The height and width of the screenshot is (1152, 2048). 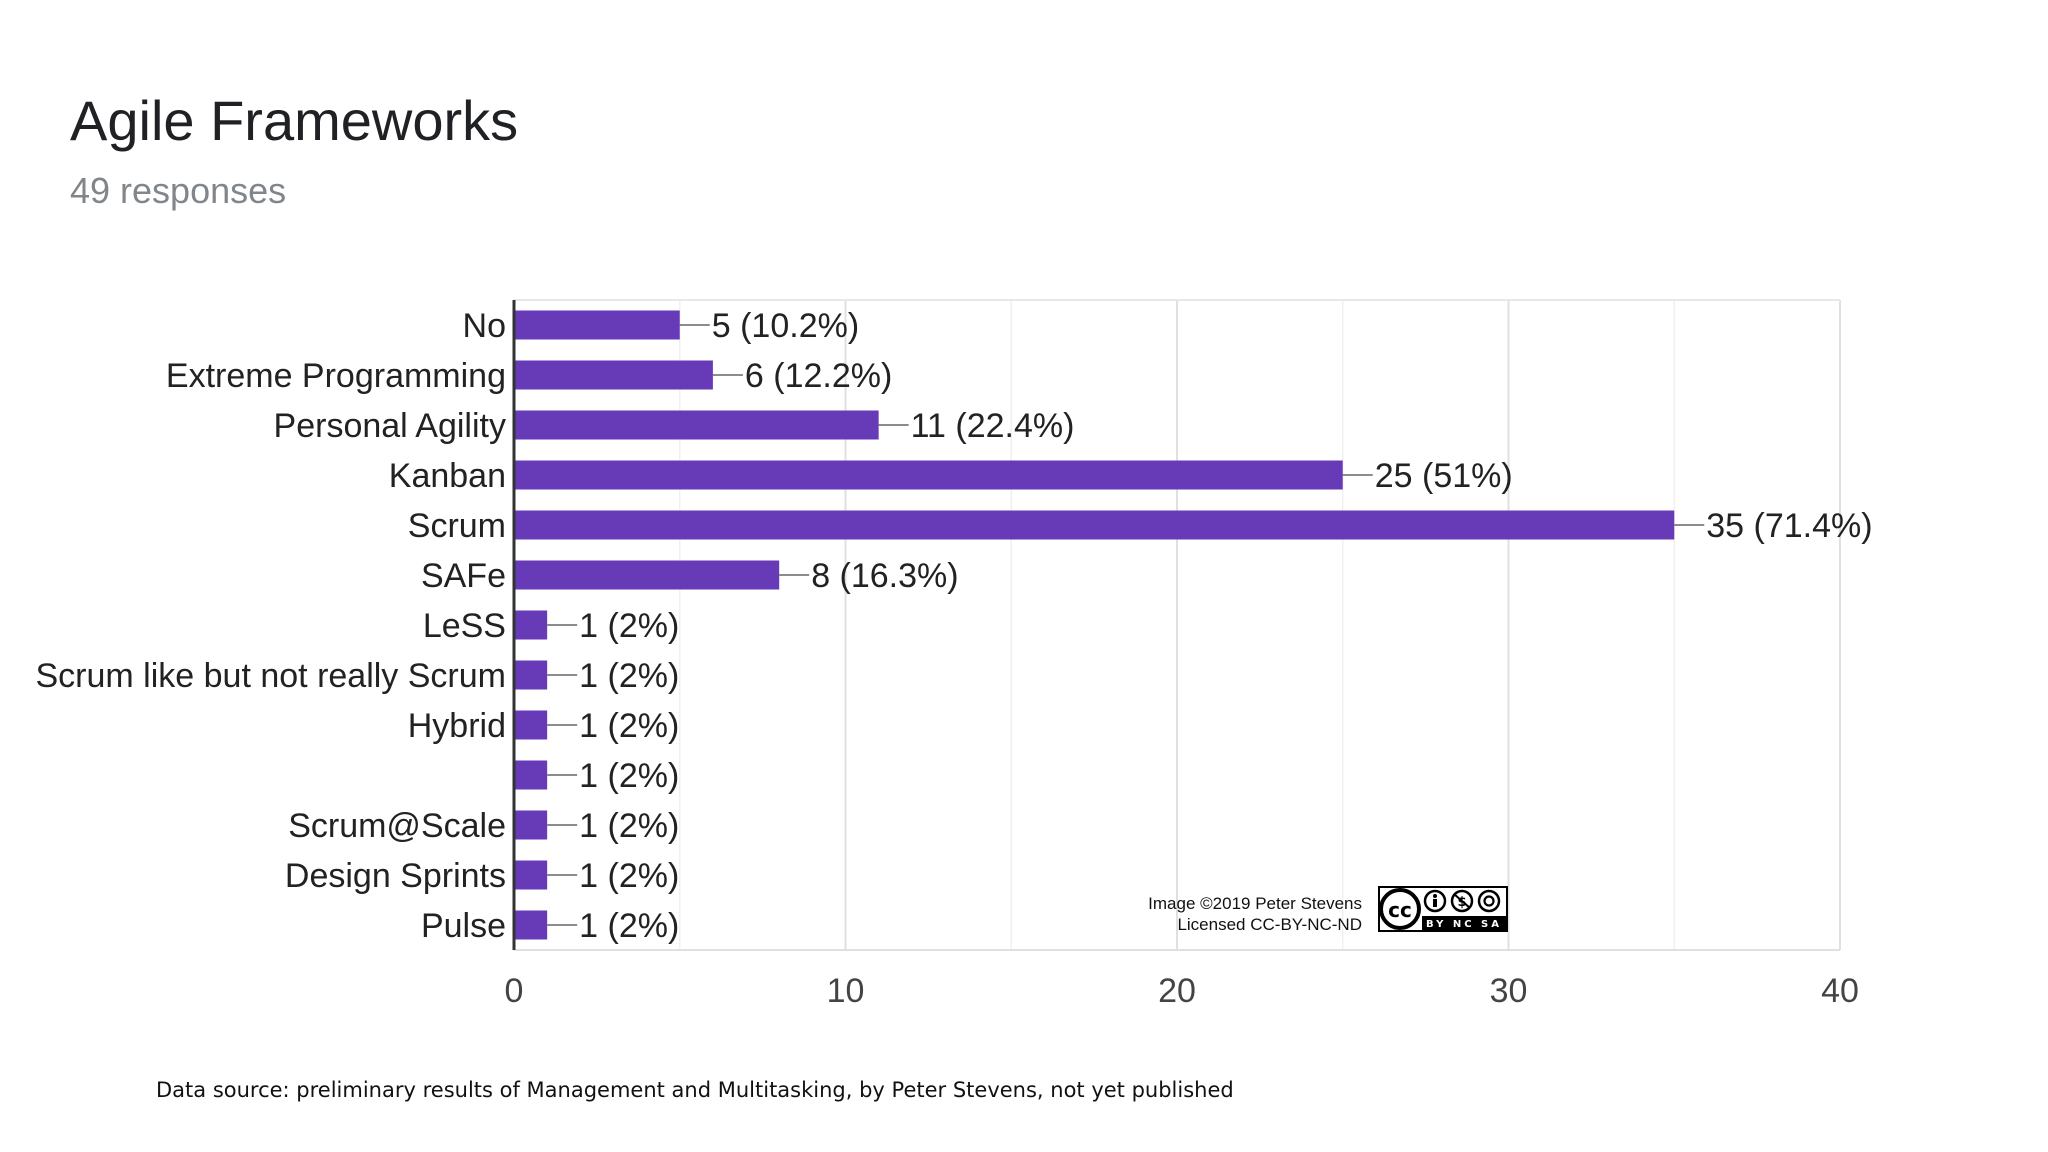 I want to click on category-label: Kanban, so click(x=447, y=476).